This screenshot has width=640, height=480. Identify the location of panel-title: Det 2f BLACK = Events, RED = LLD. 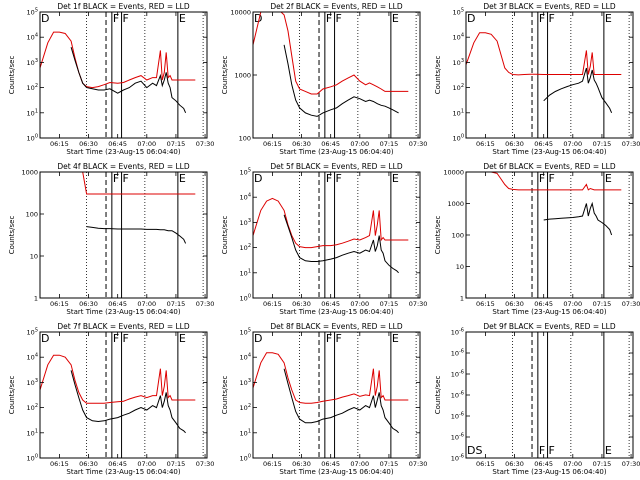
(336, 6).